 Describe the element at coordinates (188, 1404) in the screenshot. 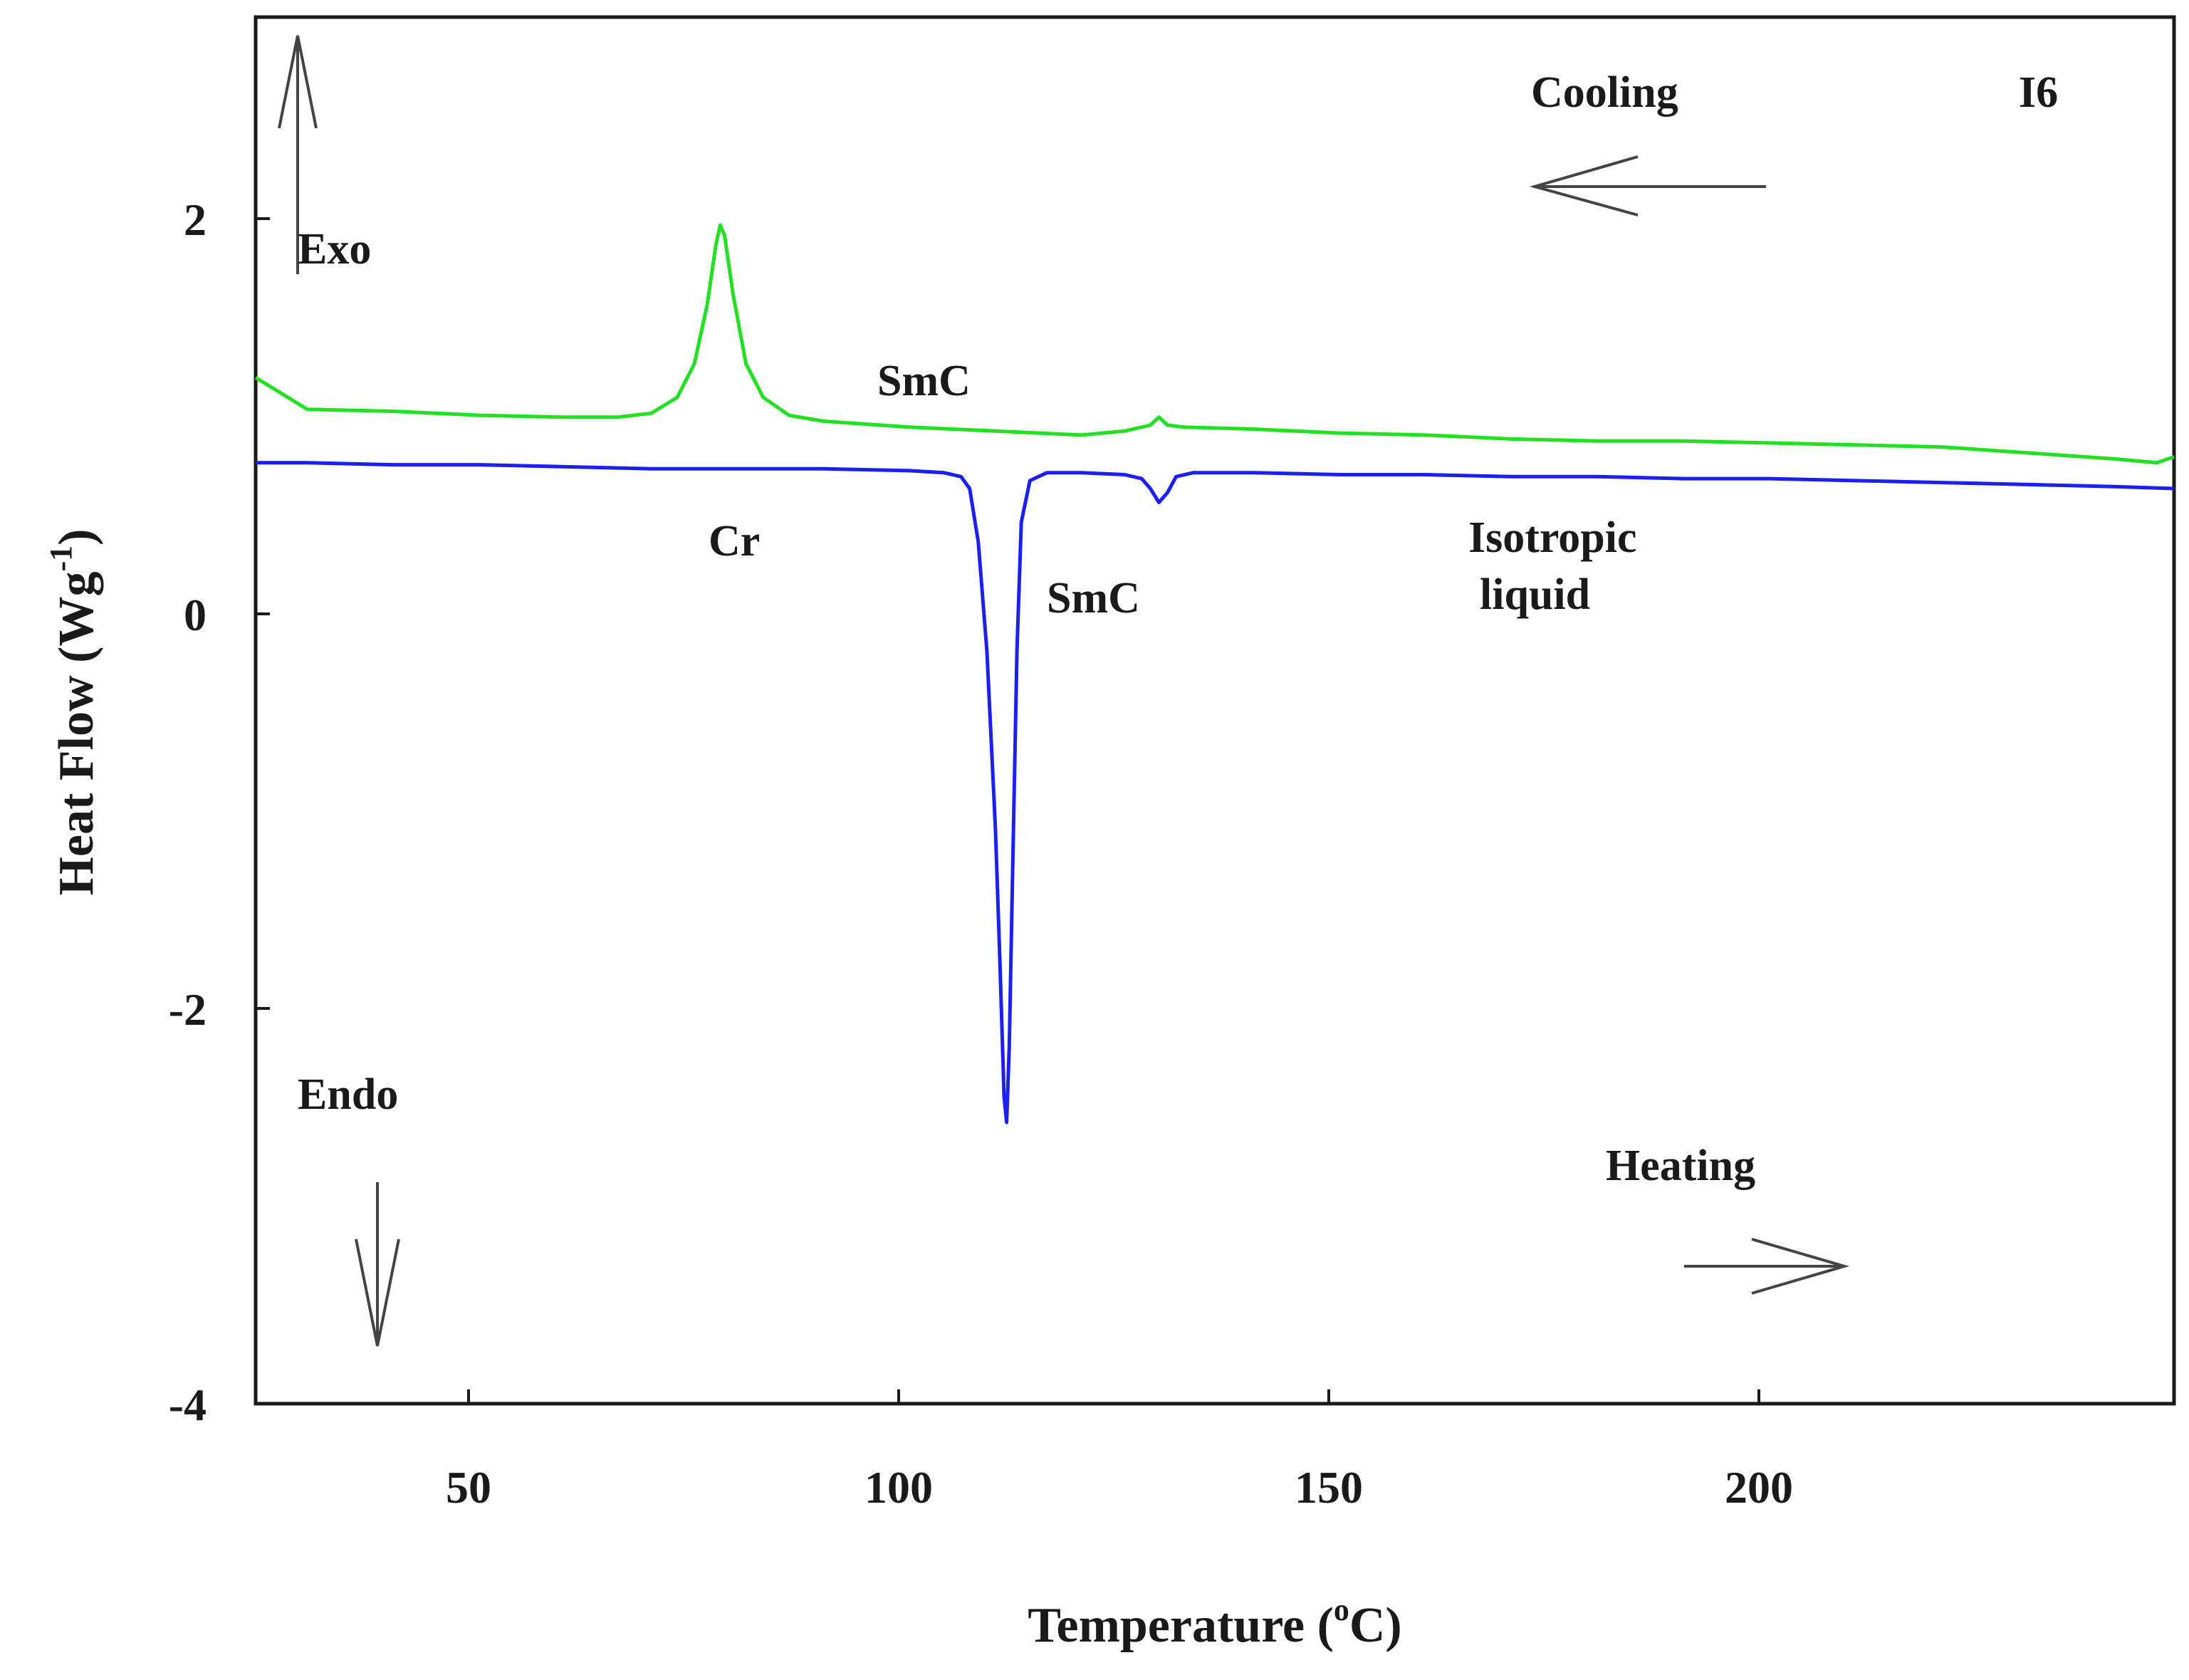

I see `y-tick-label: -4` at that location.